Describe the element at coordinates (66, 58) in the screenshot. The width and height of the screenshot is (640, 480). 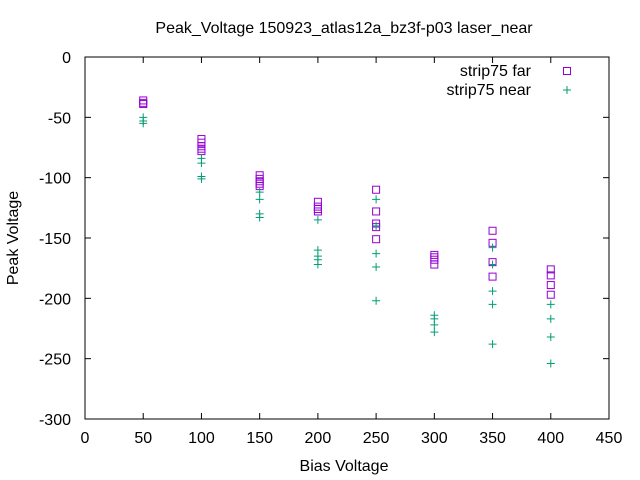
I see `y-tick-label: 0` at that location.